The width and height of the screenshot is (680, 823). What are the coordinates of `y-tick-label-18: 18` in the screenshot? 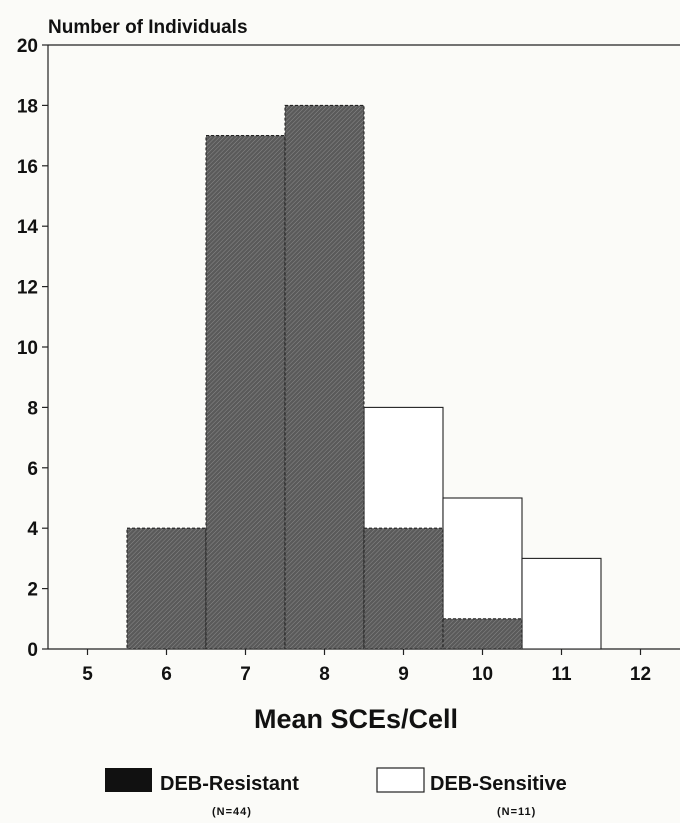 It's located at (27, 106).